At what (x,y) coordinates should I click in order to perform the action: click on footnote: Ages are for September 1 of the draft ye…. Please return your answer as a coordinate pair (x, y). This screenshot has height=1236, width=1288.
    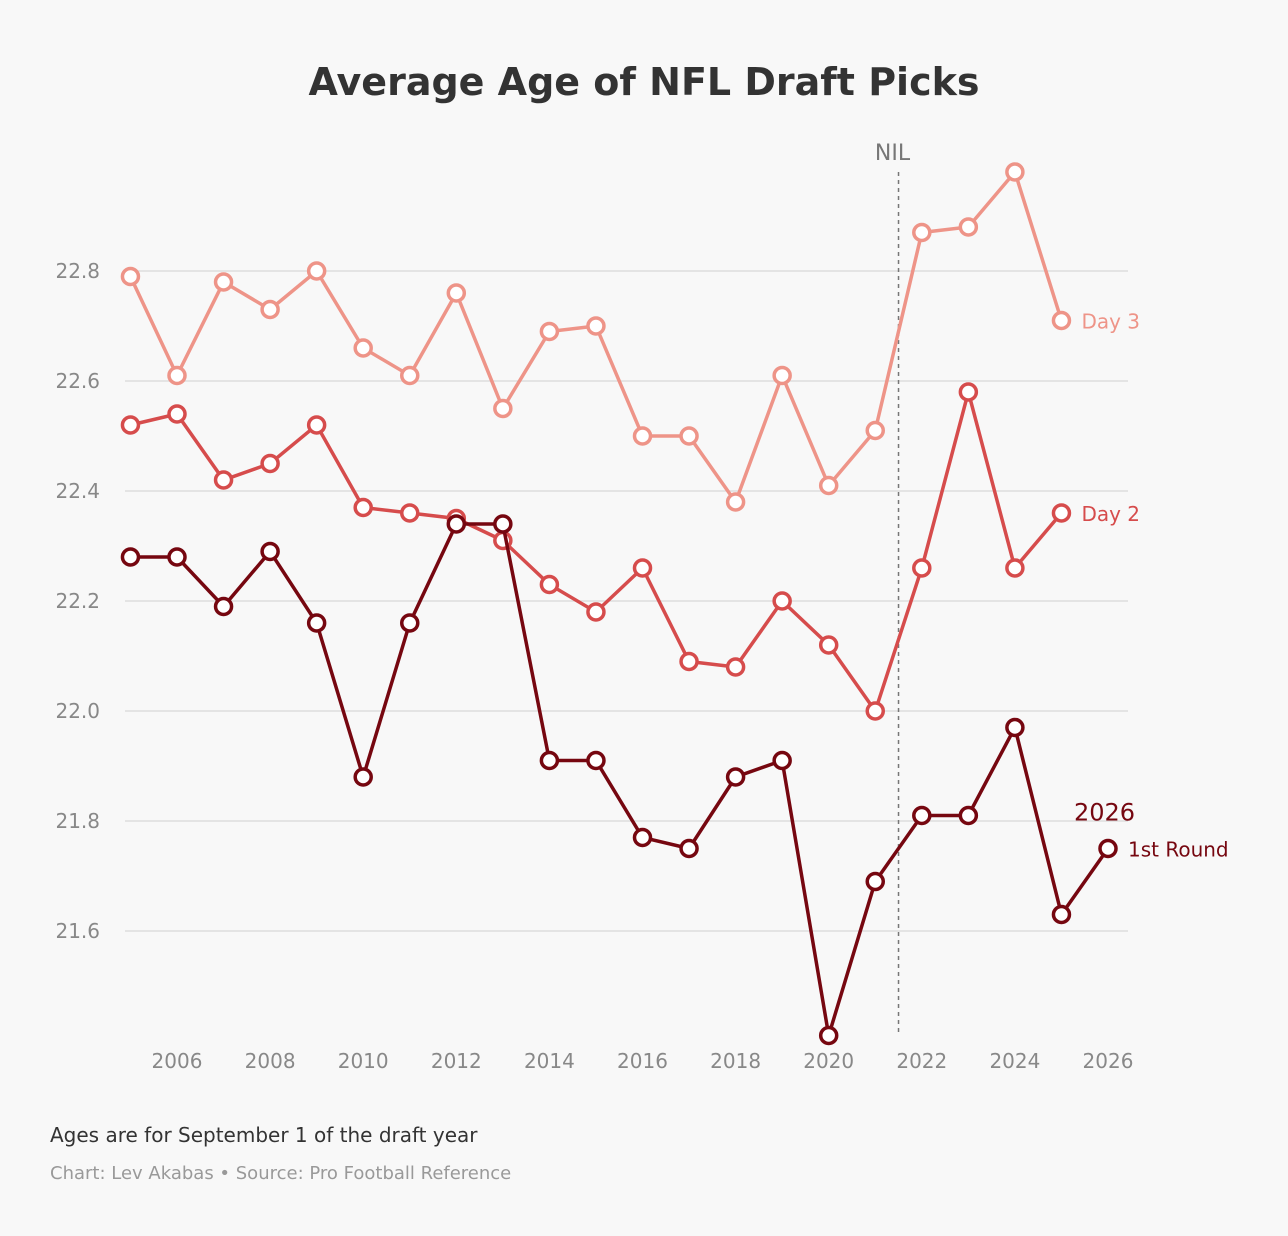
    Looking at the image, I should click on (264, 1135).